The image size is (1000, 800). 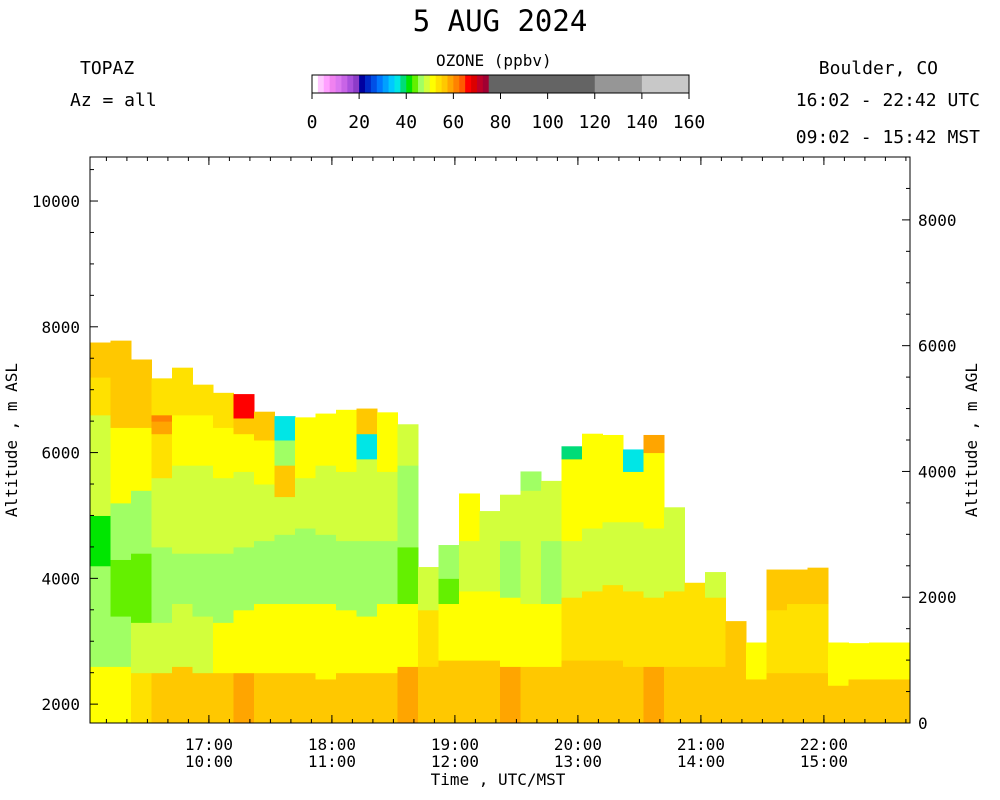 What do you see at coordinates (359, 122) in the screenshot?
I see `colorbar-tick-label: 20` at bounding box center [359, 122].